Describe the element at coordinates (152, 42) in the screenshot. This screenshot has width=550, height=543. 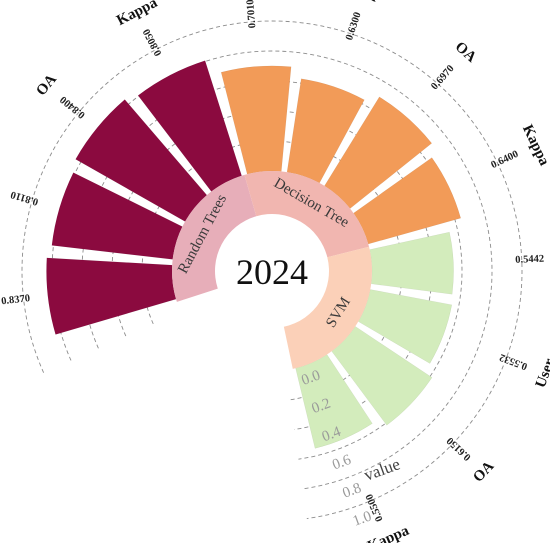
I see `data-label: 0.8050` at that location.